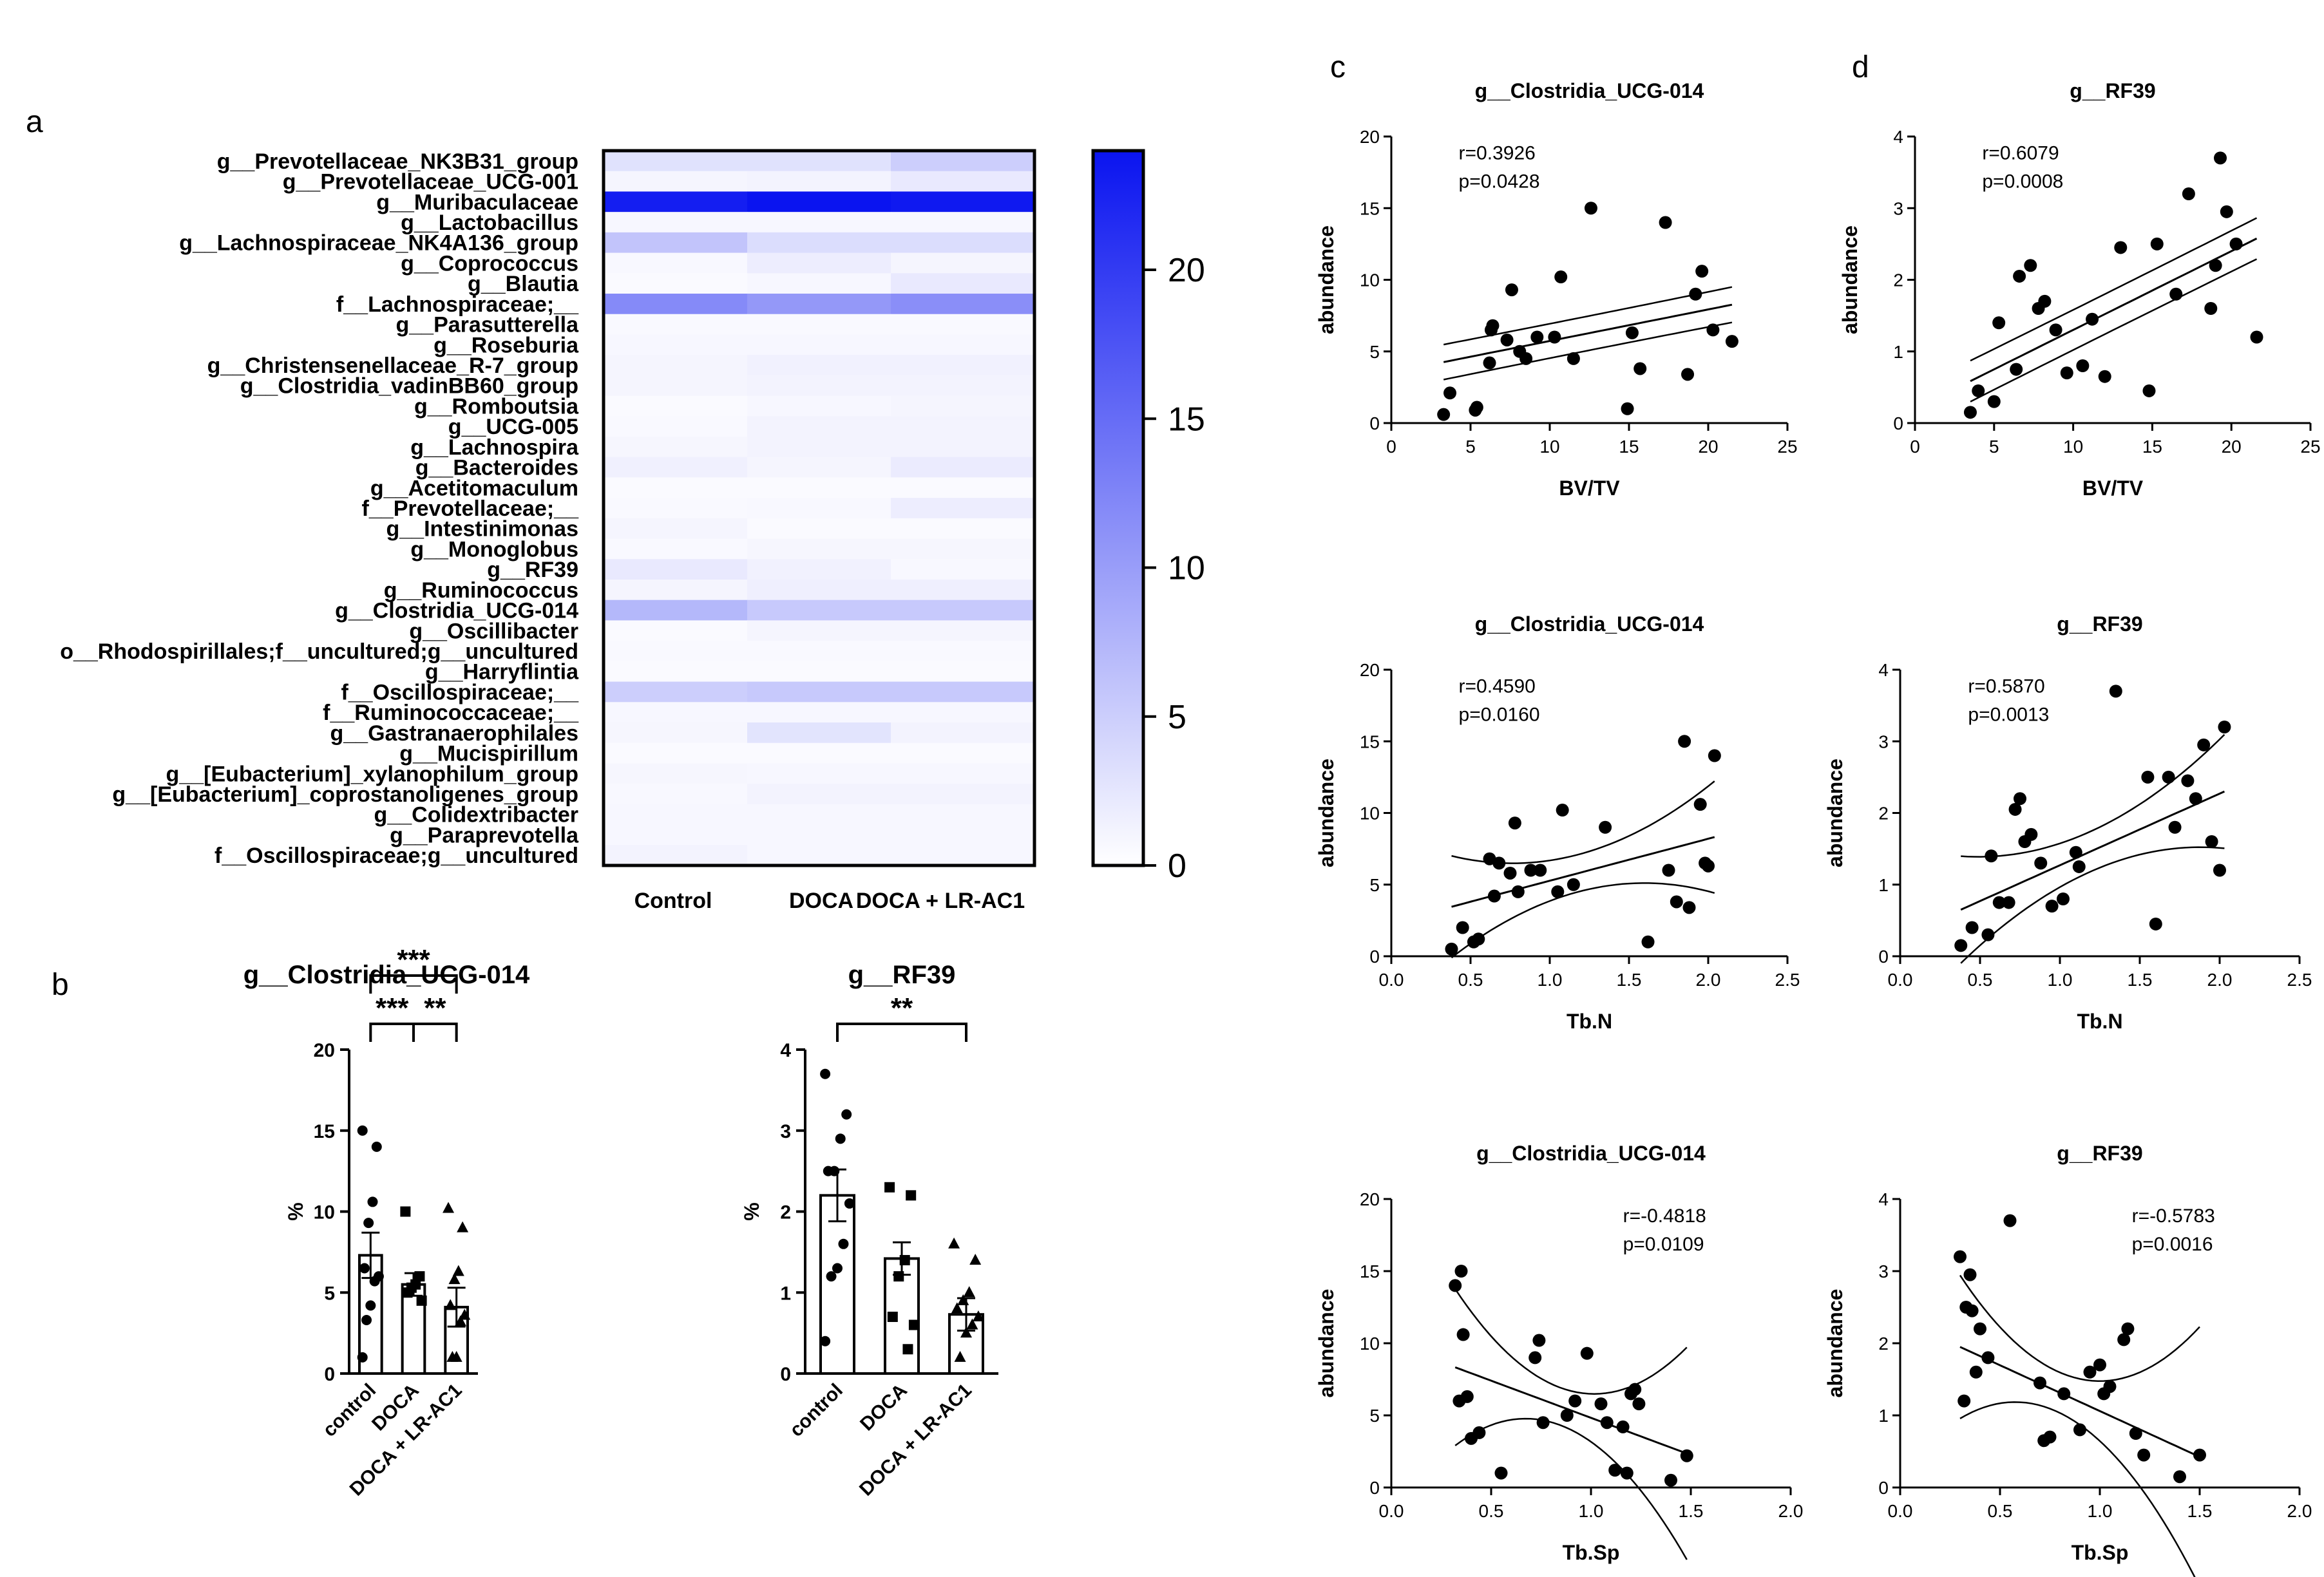 The height and width of the screenshot is (1577, 2324). I want to click on y-tick-label: 2, so click(1883, 814).